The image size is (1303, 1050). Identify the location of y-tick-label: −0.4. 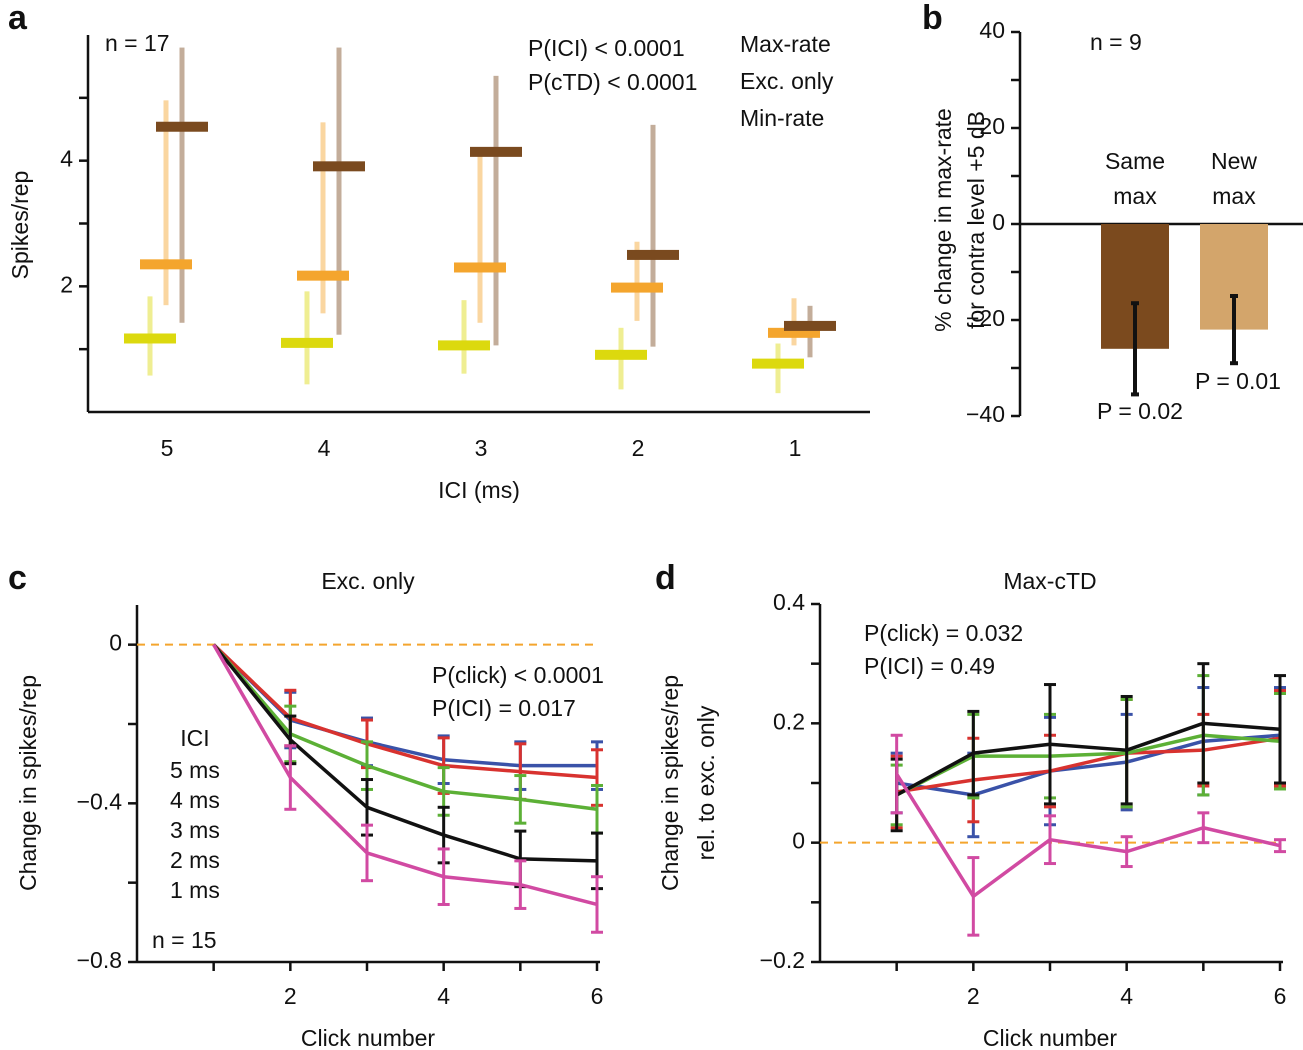
(100, 801).